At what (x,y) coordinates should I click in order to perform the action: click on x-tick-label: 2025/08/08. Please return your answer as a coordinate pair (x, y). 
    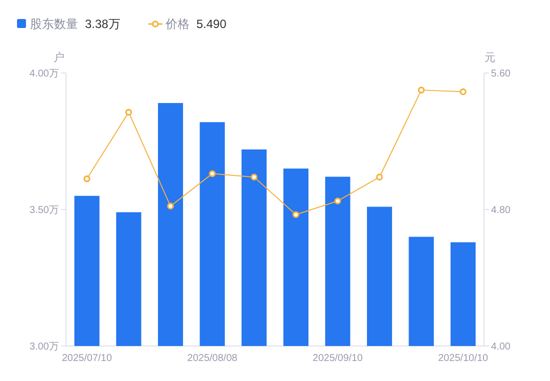
    Looking at the image, I should click on (212, 358).